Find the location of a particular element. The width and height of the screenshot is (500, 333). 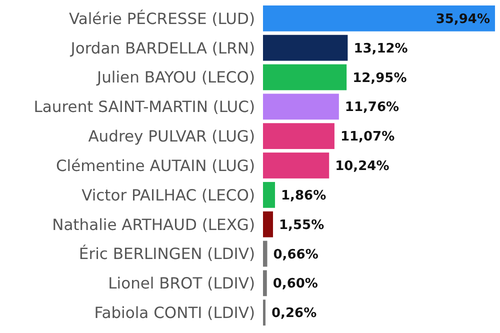

data-label: 0,66% is located at coordinates (295, 254).